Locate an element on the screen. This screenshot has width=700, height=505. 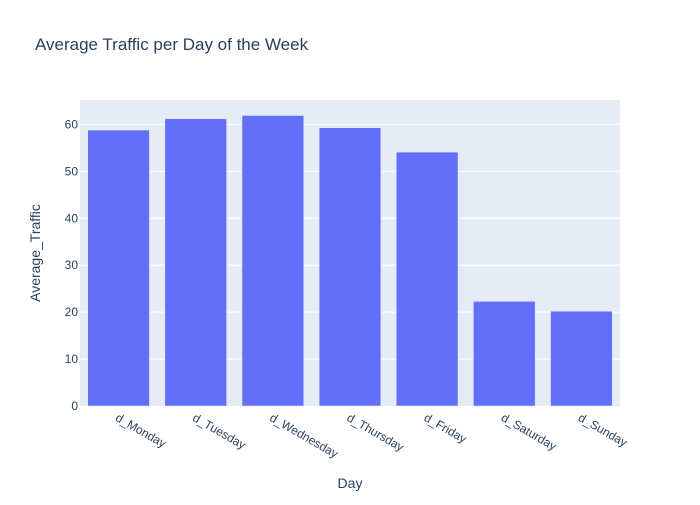
bar-d_Friday is located at coordinates (427, 279).